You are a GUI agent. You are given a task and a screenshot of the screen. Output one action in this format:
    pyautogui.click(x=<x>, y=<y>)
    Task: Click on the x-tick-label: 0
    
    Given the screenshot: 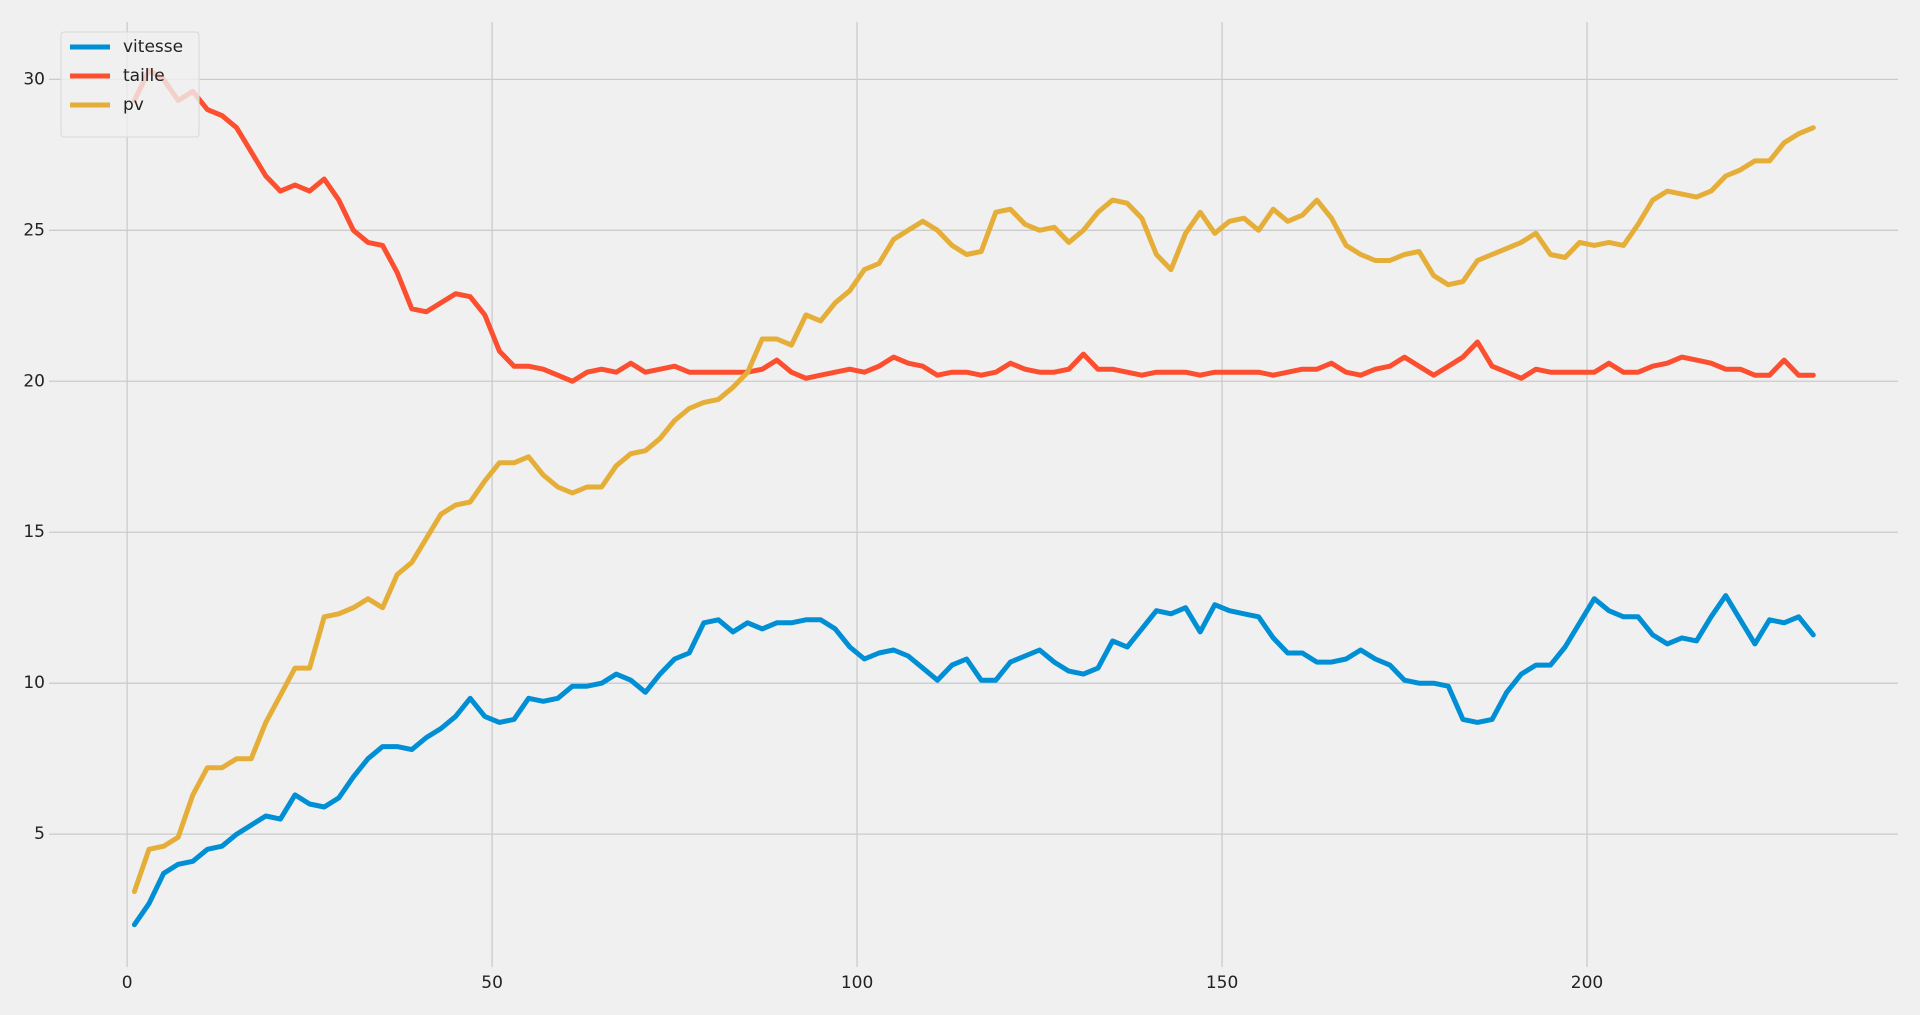 What is the action you would take?
    pyautogui.click(x=127, y=983)
    